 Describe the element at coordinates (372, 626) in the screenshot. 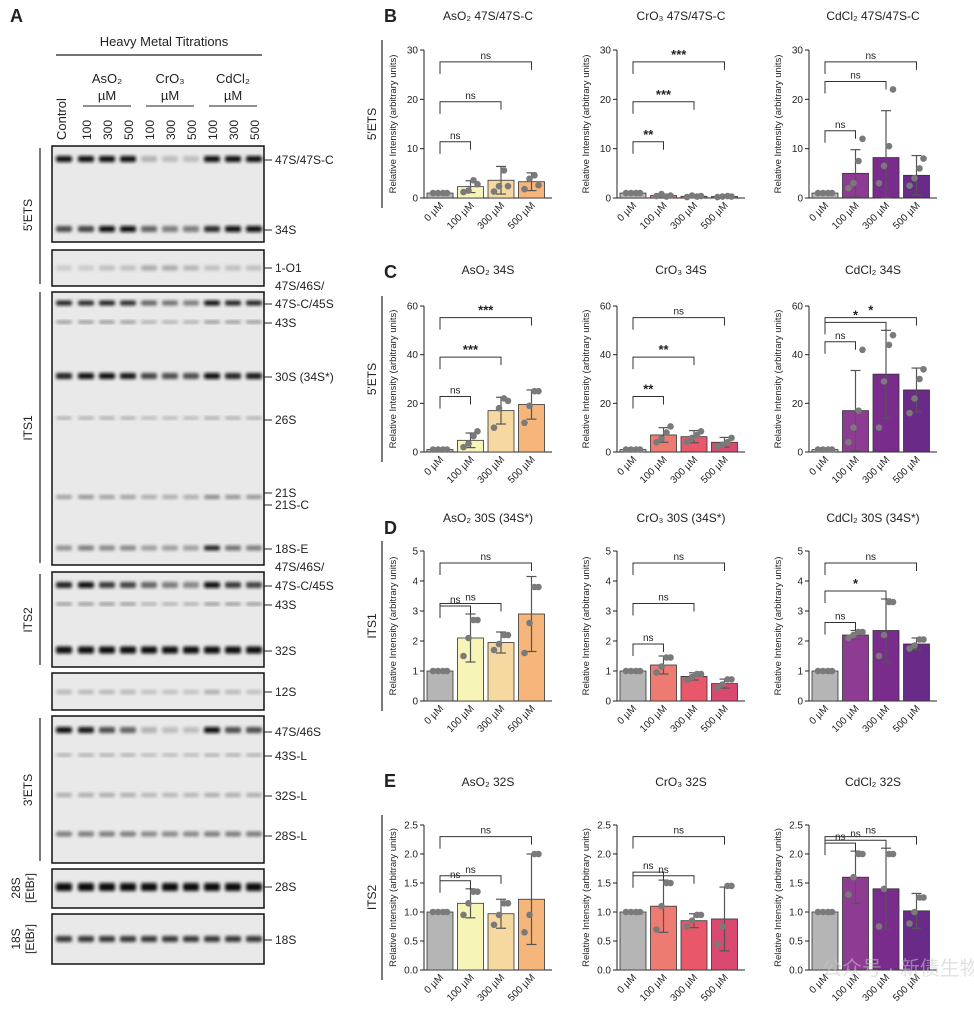

I see `row-region-label: ITS1` at that location.